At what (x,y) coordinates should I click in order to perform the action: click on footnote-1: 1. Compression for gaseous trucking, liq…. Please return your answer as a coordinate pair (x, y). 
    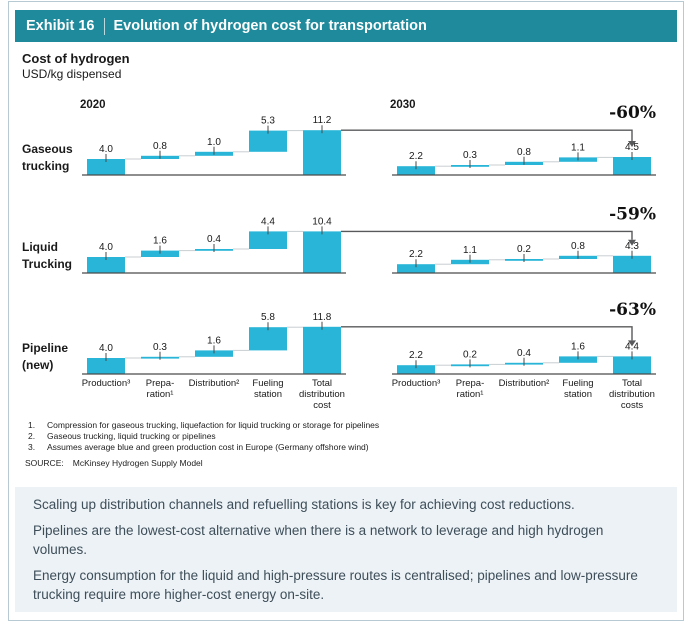
    Looking at the image, I should click on (204, 425).